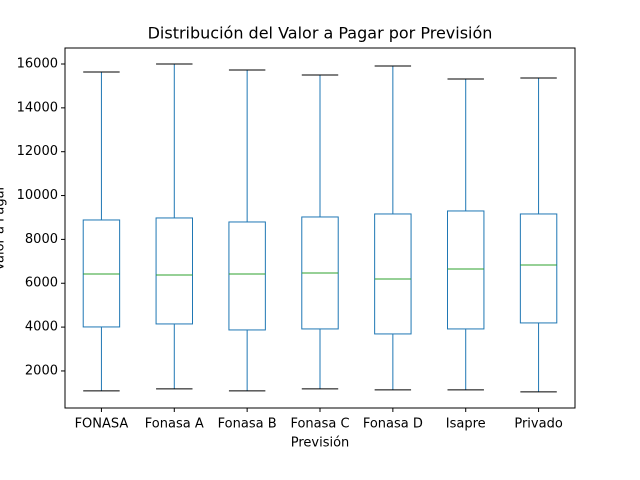 The image size is (640, 480). What do you see at coordinates (538, 424) in the screenshot?
I see `x-tick-label: Privado` at bounding box center [538, 424].